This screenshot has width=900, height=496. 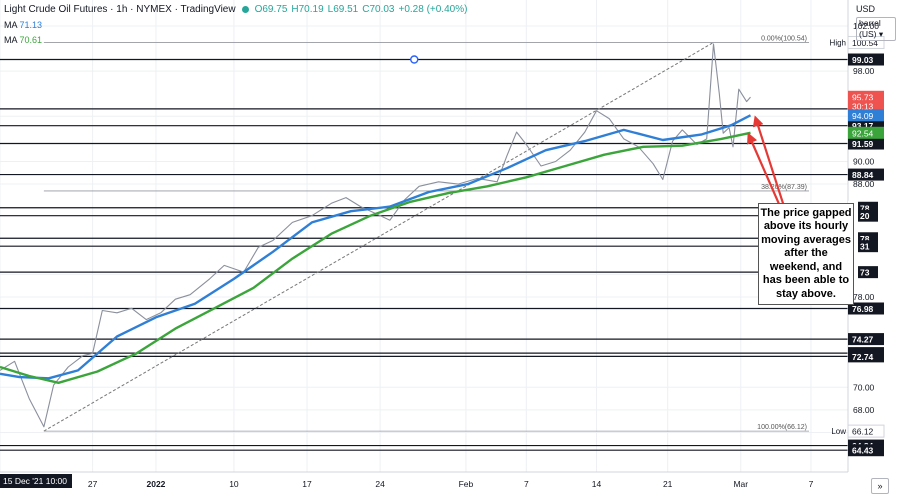 I want to click on price-tick-label: 88.00, so click(x=864, y=184).